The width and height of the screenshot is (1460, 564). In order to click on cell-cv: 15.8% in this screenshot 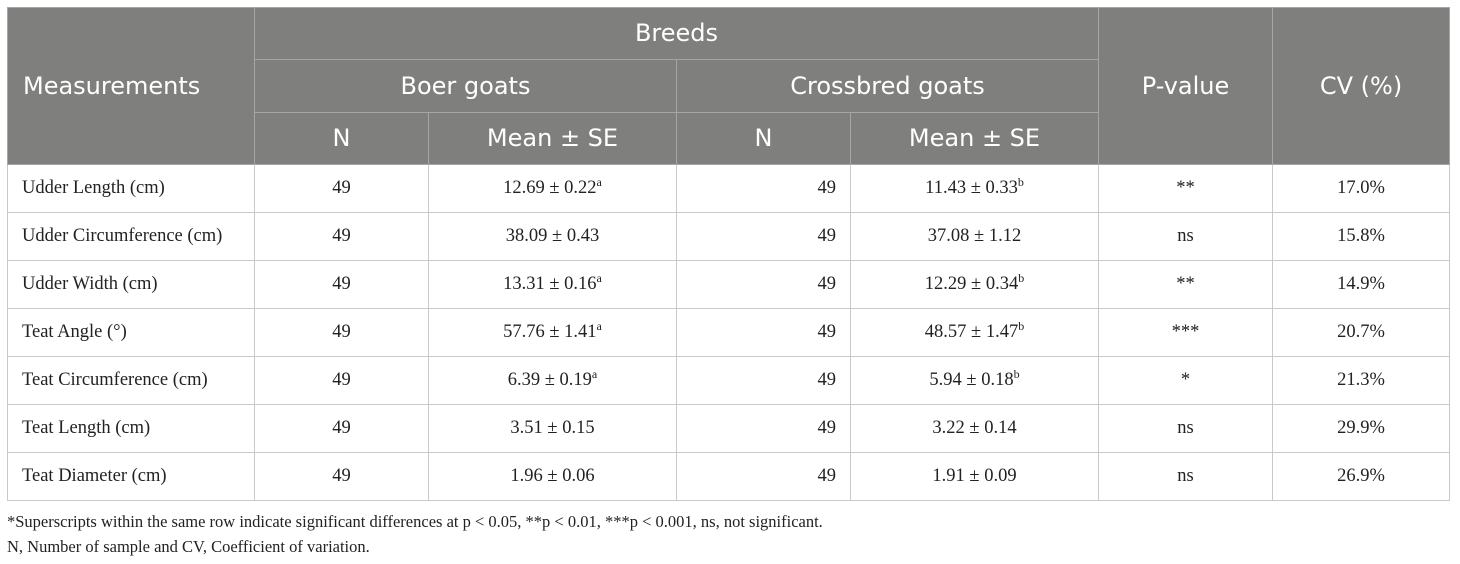, I will do `click(1361, 236)`.